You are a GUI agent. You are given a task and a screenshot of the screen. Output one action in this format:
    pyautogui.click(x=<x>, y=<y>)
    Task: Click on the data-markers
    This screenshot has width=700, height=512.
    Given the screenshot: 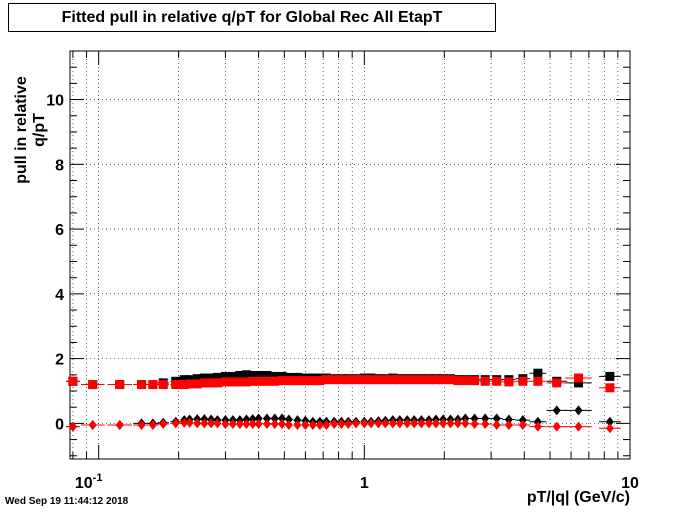 What is the action you would take?
    pyautogui.click(x=343, y=401)
    